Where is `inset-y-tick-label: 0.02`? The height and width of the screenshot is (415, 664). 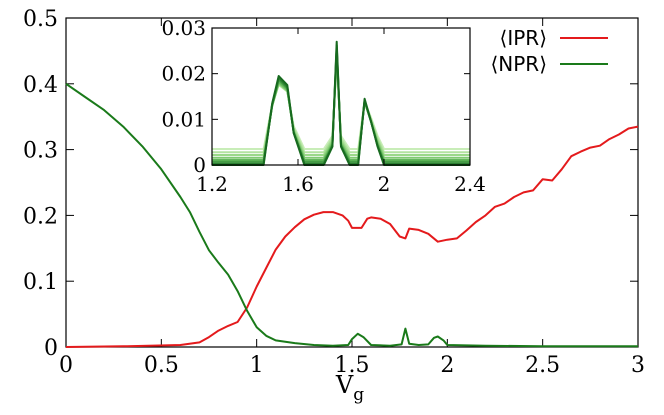 inset-y-tick-label: 0.02 is located at coordinates (183, 74).